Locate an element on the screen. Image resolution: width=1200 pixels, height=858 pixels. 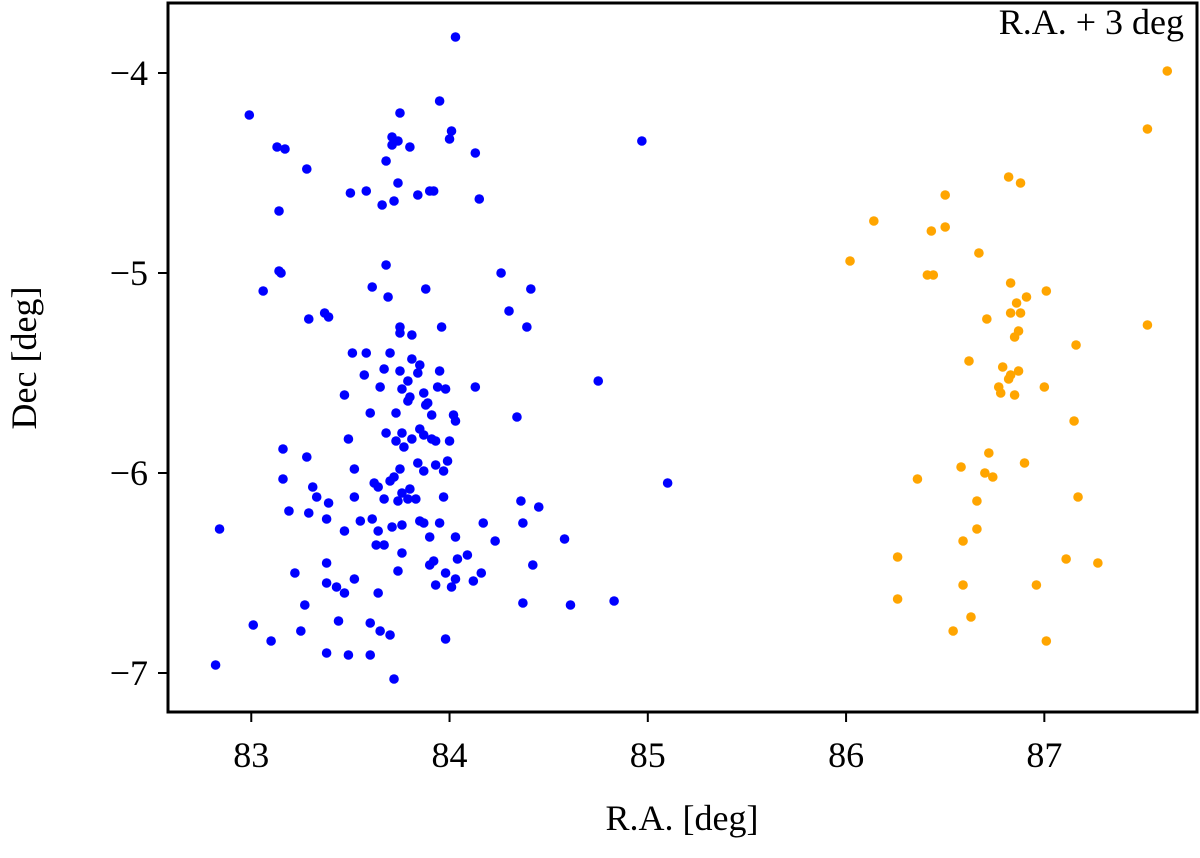
annotation: R.A. + 3 deg is located at coordinates (1091, 22).